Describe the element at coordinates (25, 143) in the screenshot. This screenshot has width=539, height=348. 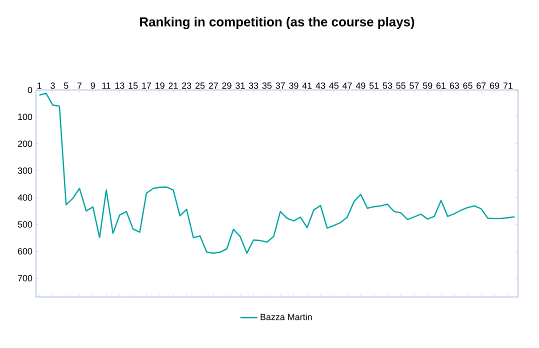
I see `y-tick-label: 200` at that location.